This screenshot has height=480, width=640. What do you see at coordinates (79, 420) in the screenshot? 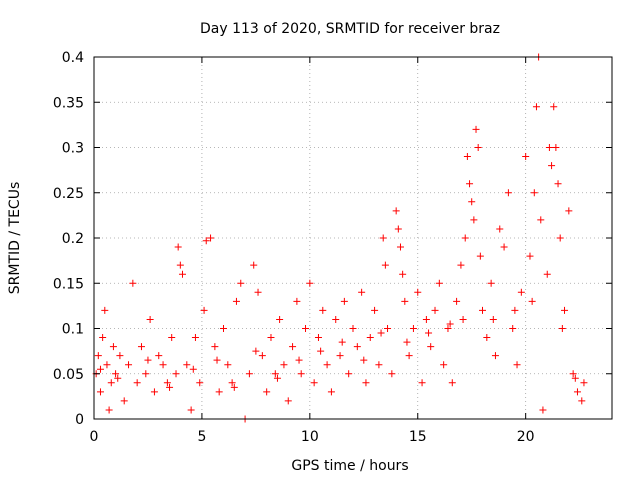
I see `y-tick-label: 0` at bounding box center [79, 420].